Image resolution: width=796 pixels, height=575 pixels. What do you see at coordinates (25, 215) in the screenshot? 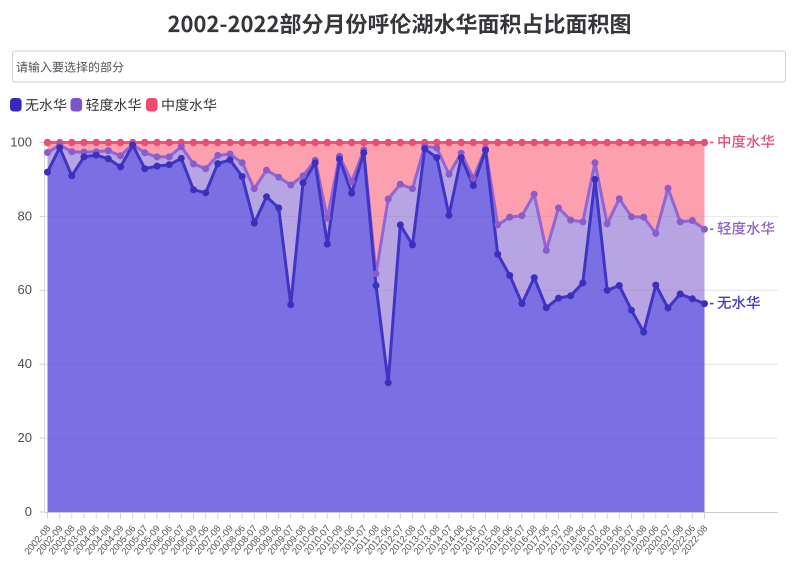
I see `svg-text: 80` at bounding box center [25, 215].